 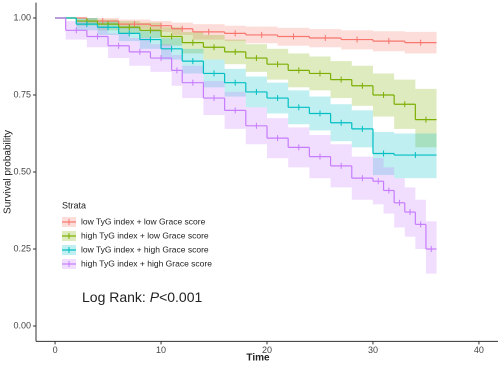 What do you see at coordinates (373, 350) in the screenshot?
I see `x-tick-label: 30` at bounding box center [373, 350].